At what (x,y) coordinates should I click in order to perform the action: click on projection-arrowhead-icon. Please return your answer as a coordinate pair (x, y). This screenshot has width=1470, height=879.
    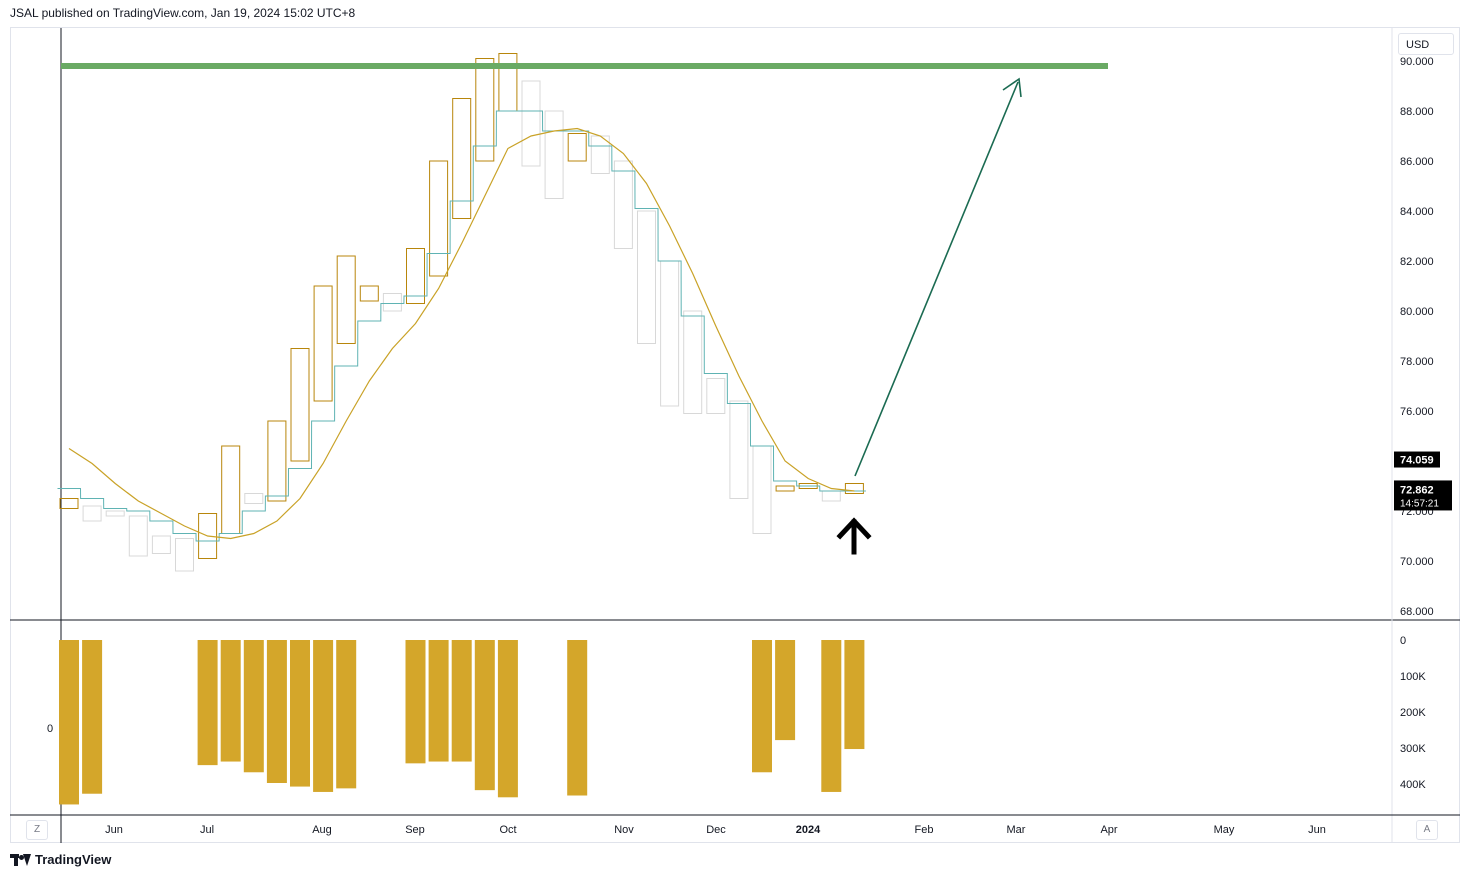
    Looking at the image, I should click on (1012, 87).